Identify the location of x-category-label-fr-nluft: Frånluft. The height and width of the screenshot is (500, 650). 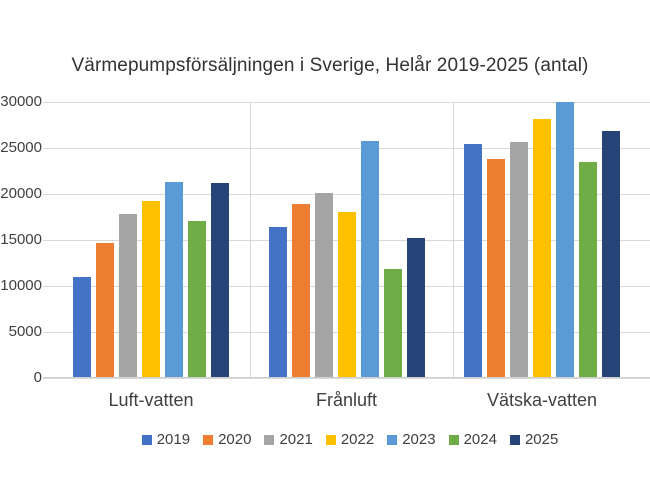
(346, 400).